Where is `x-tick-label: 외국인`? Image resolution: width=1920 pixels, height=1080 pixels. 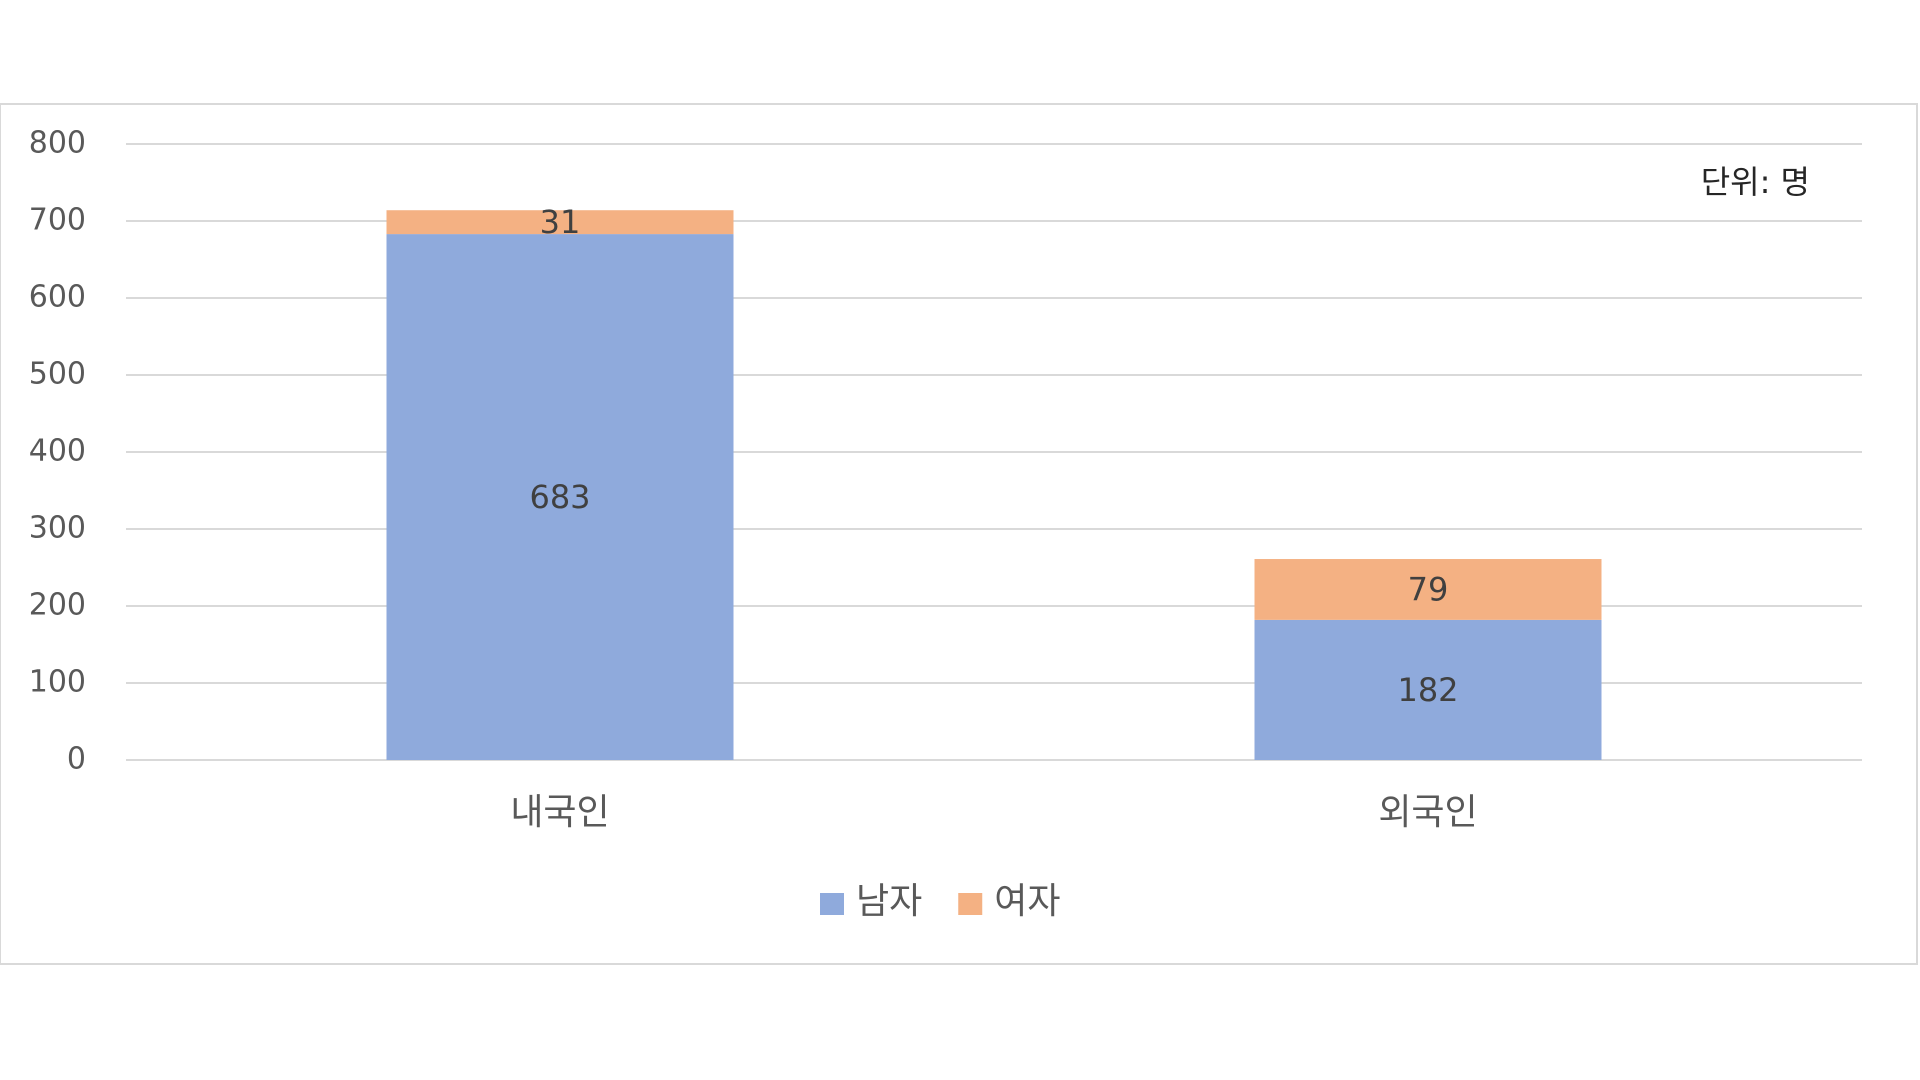 x-tick-label: 외국인 is located at coordinates (1427, 812).